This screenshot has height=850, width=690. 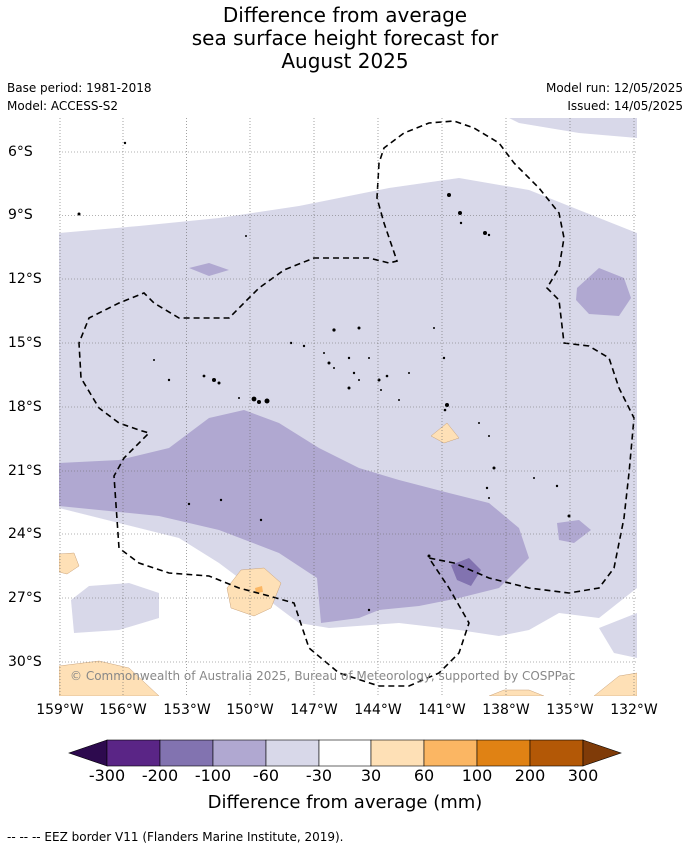 I want to click on lon-tick-144w: 144°W, so click(x=378, y=710).